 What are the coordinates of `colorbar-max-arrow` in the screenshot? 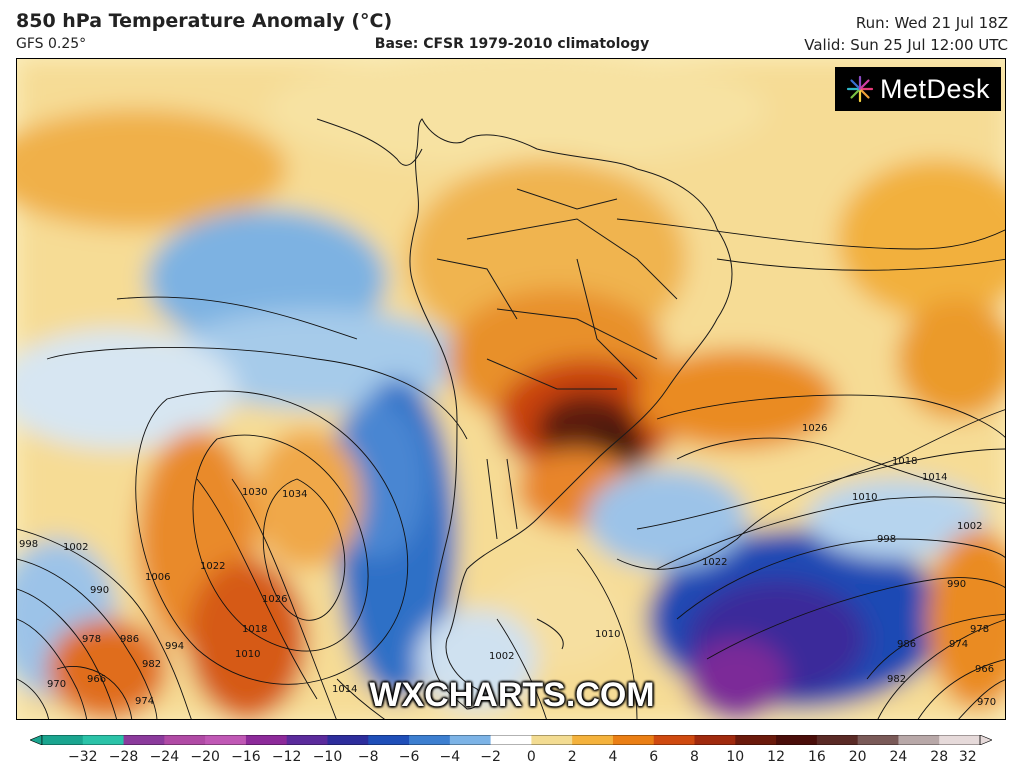 It's located at (985, 740).